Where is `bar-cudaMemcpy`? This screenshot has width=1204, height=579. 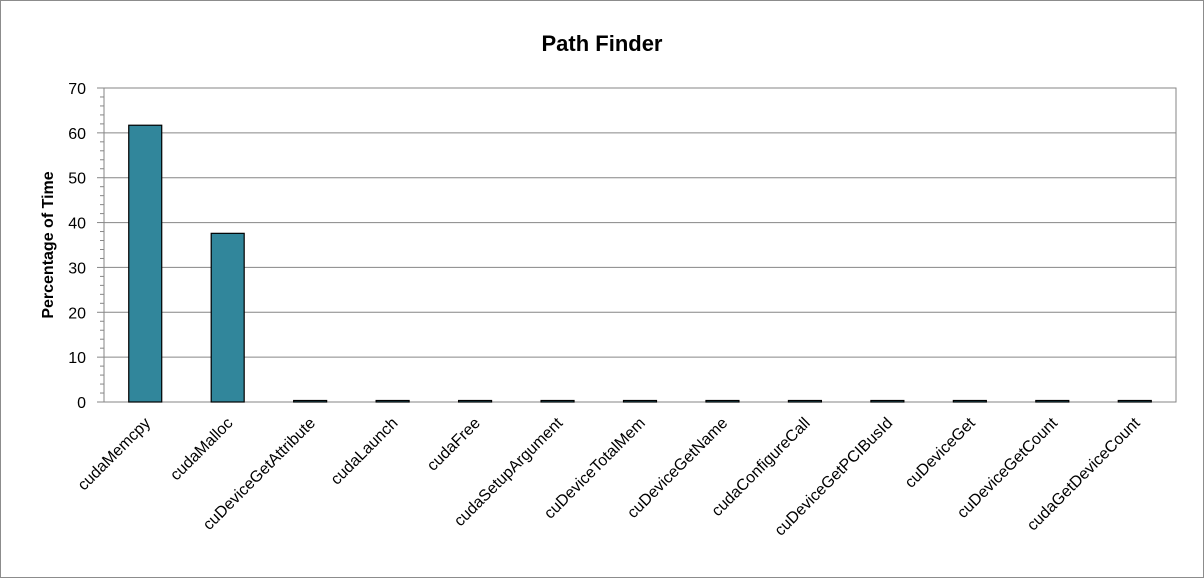
bar-cudaMemcpy is located at coordinates (145, 263).